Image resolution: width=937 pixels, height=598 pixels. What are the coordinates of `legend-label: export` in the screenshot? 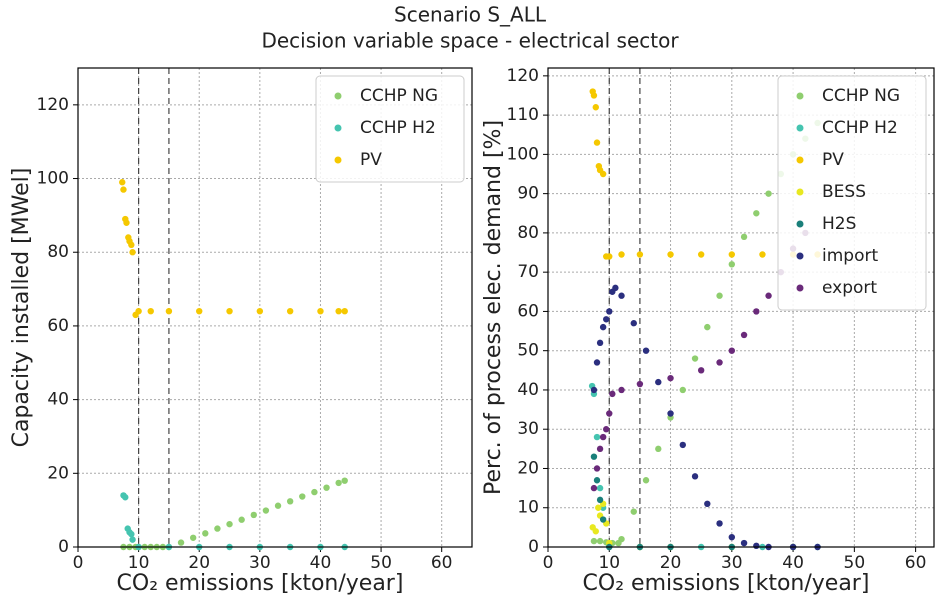 It's located at (849, 288).